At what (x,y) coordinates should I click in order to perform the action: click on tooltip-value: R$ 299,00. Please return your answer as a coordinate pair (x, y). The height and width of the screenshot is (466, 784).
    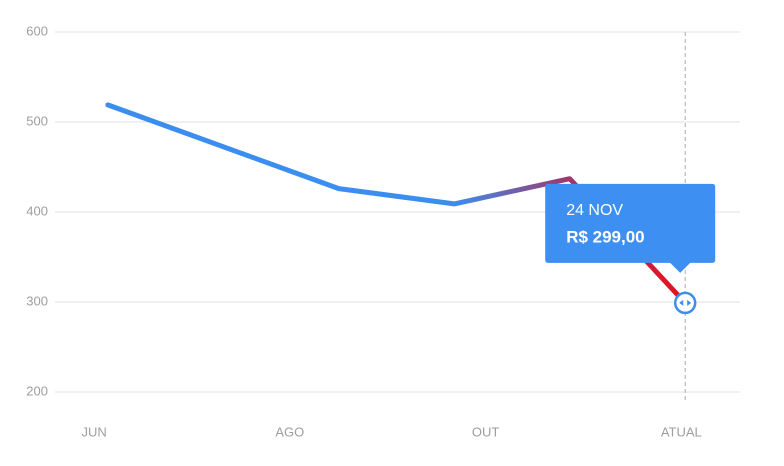
    Looking at the image, I should click on (605, 236).